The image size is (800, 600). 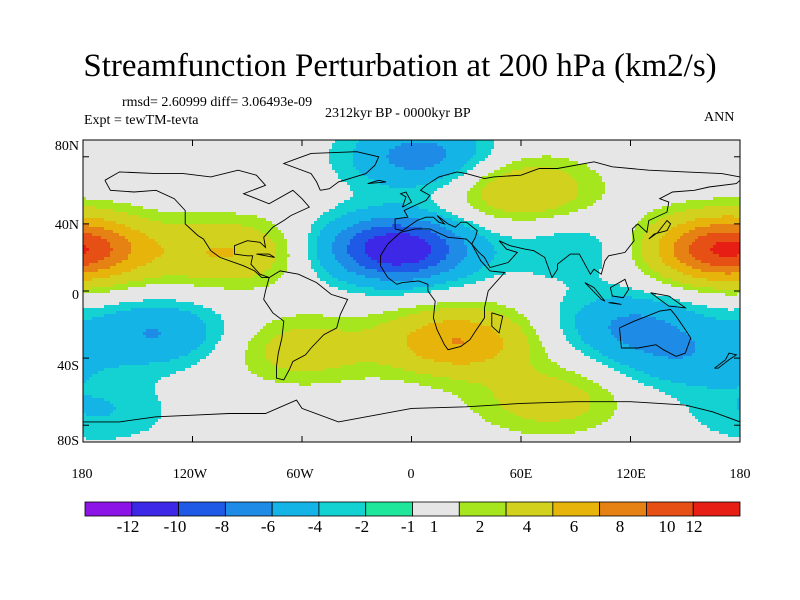 I want to click on period-label: 2312kyr BP - 0000kyr BP, so click(x=398, y=114).